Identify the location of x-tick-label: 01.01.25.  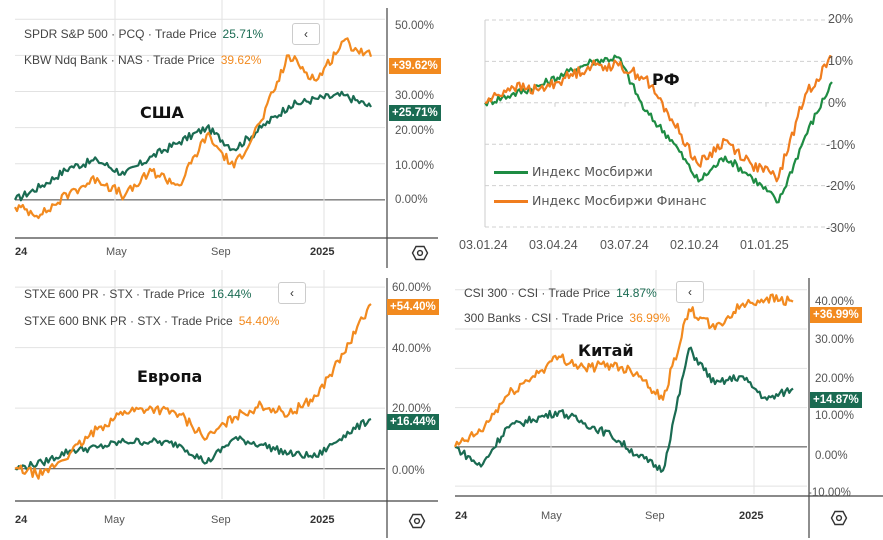
(764, 245).